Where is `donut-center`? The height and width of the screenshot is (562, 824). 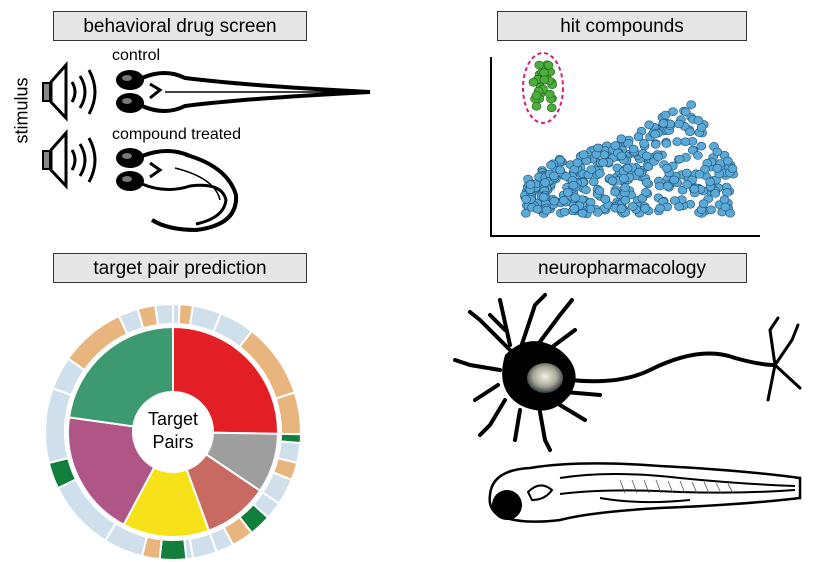 donut-center is located at coordinates (173, 432).